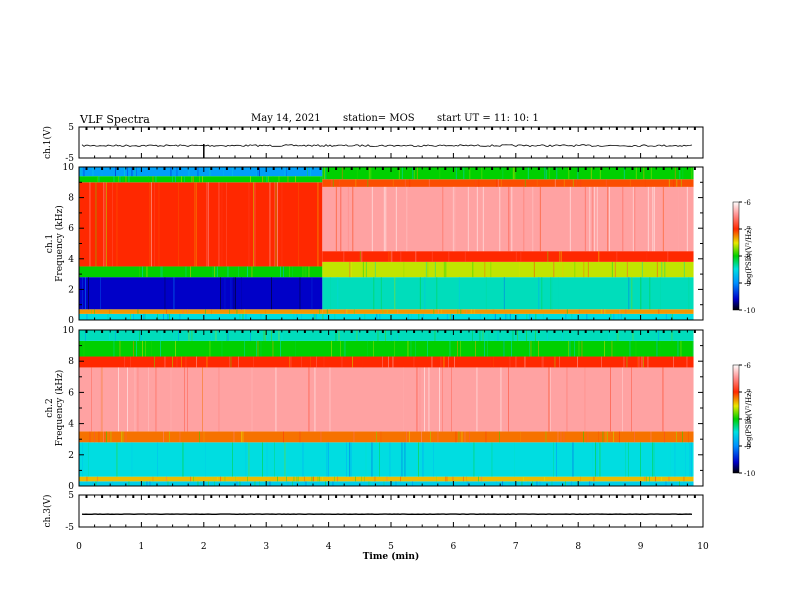 The height and width of the screenshot is (612, 792). I want to click on xtick-label: 7, so click(516, 547).